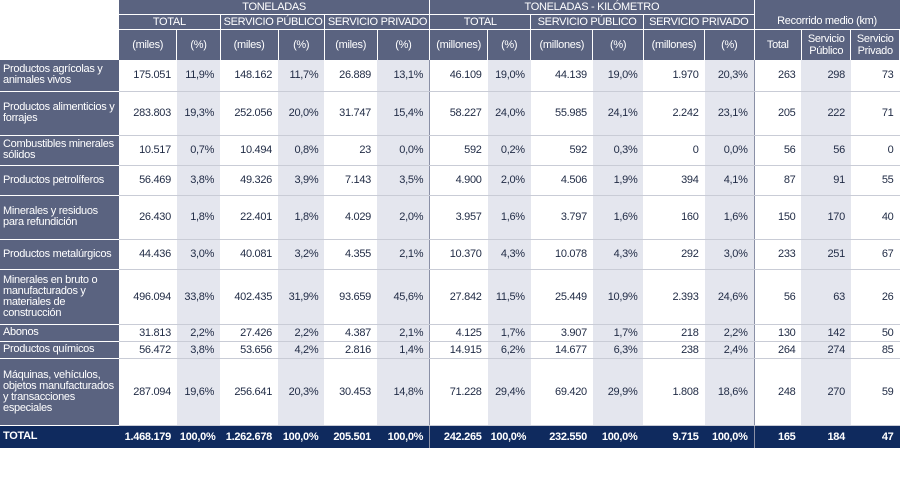 This screenshot has height=502, width=900. What do you see at coordinates (778, 217) in the screenshot?
I see `cell-r-tot: 150` at bounding box center [778, 217].